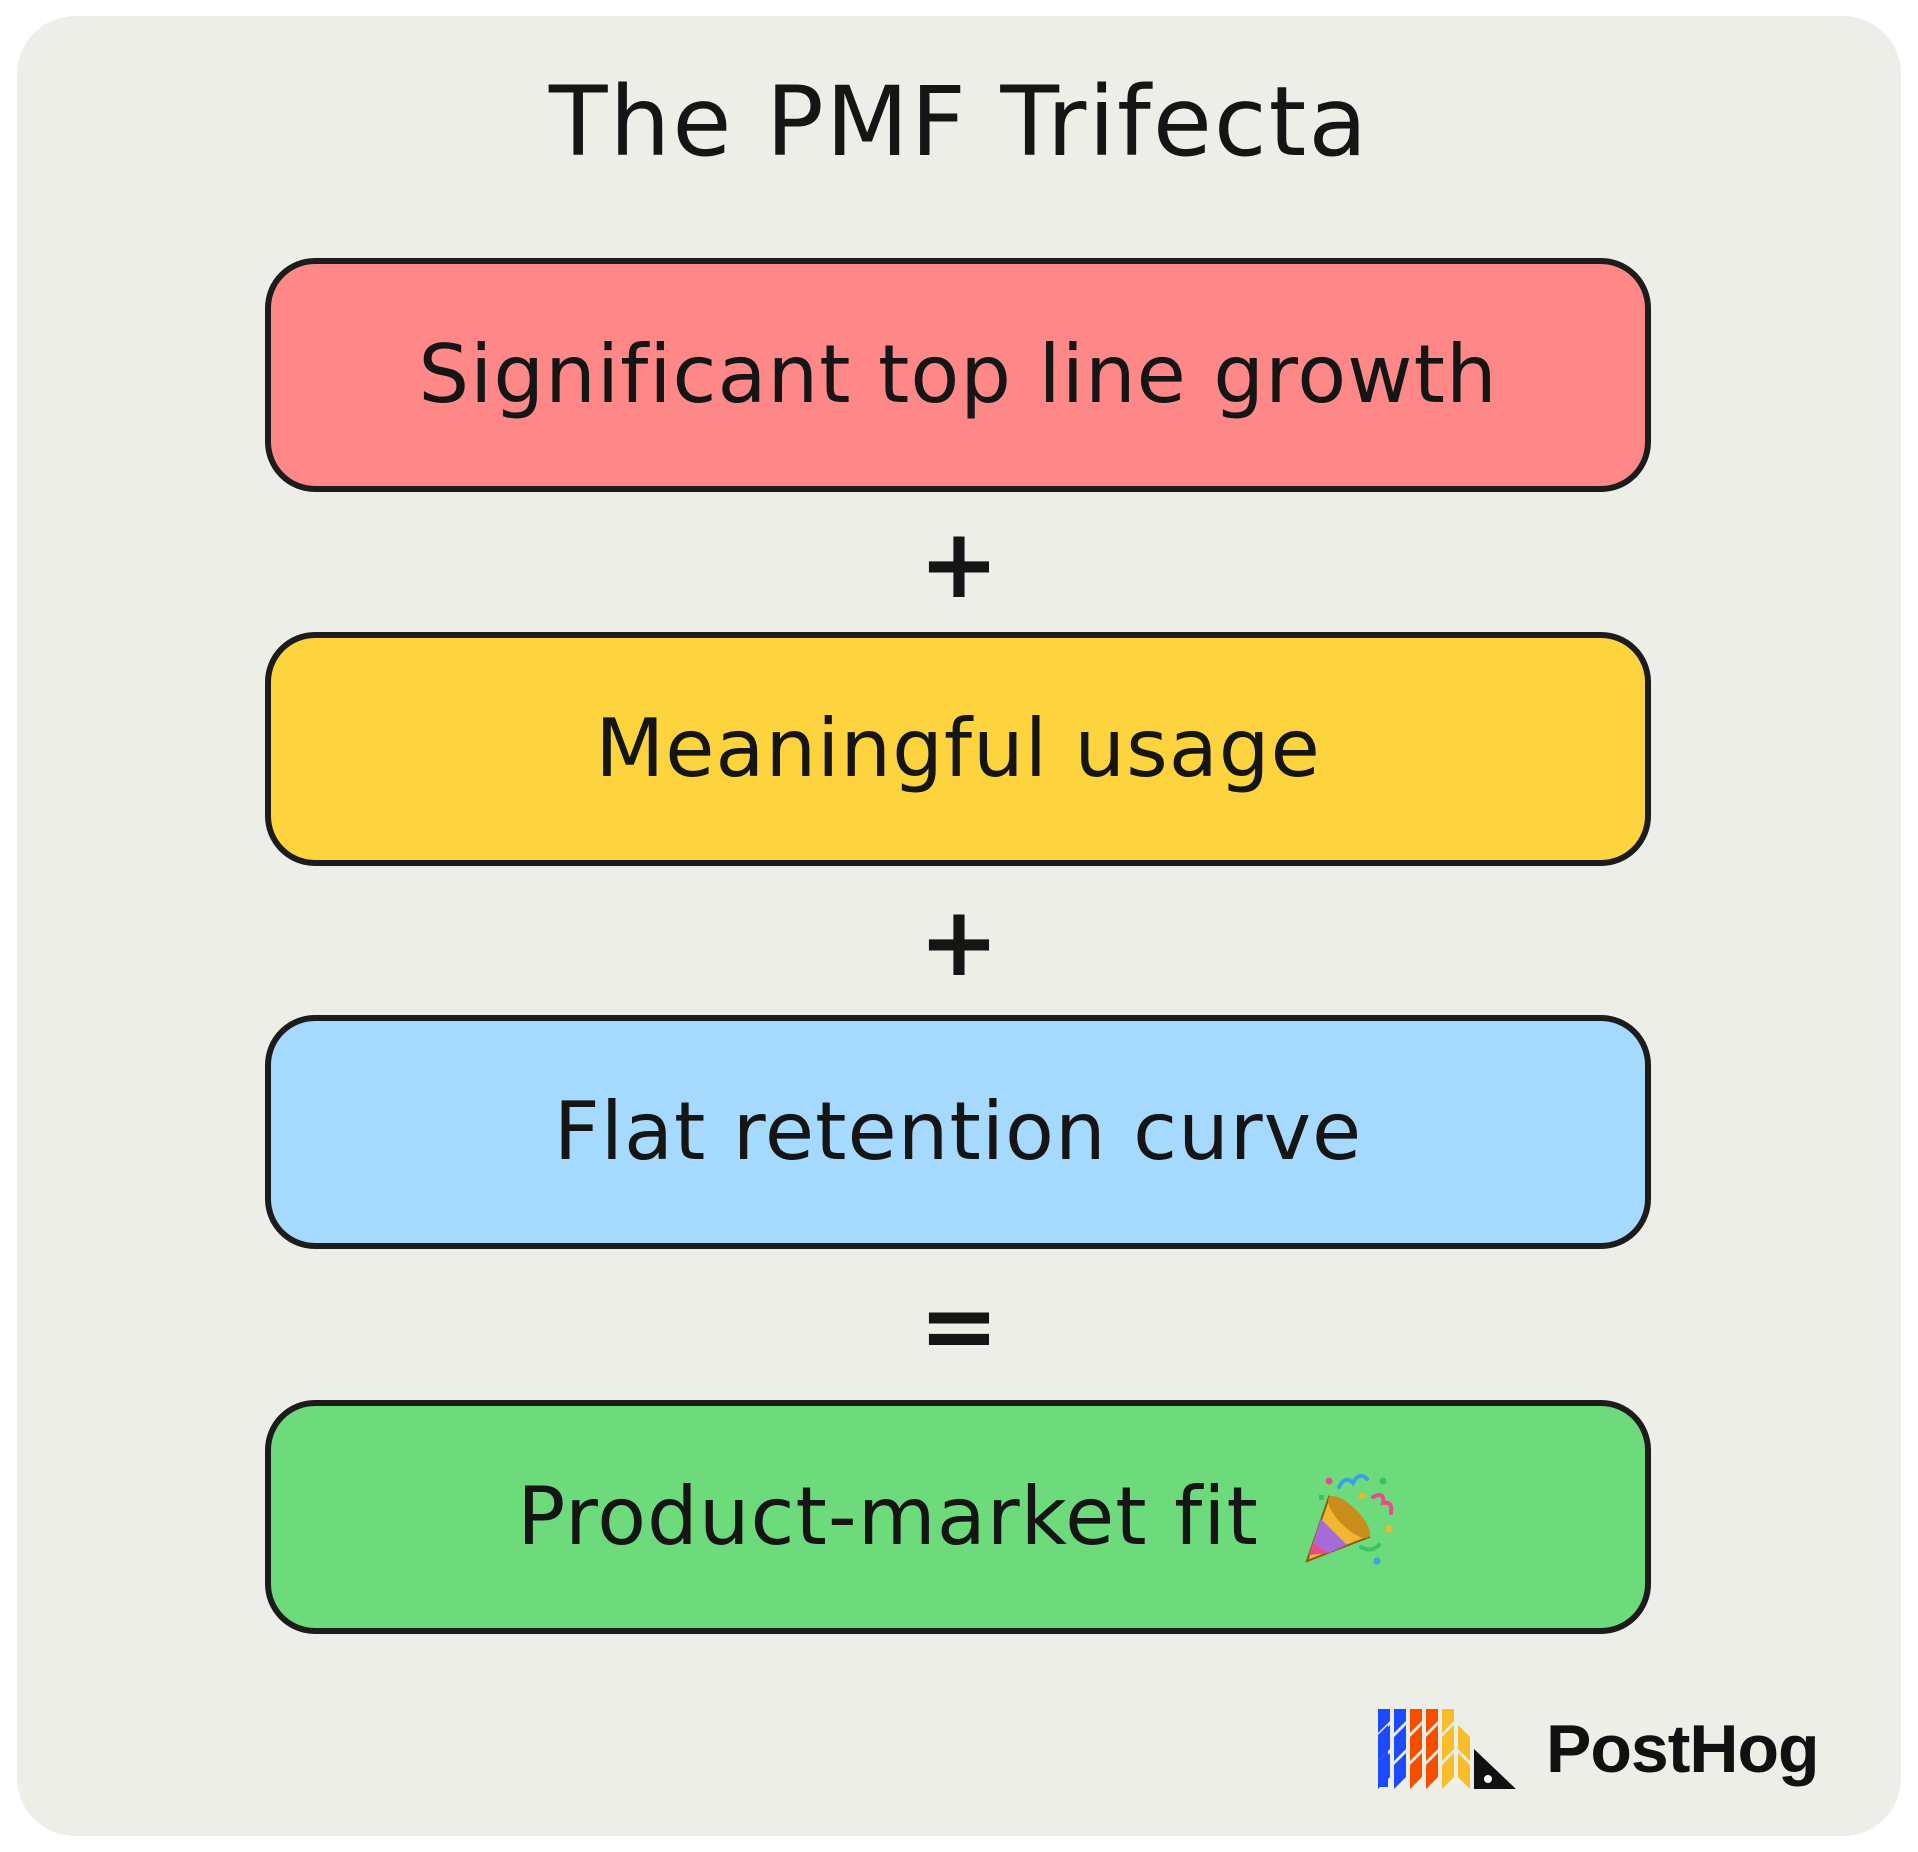 This screenshot has width=1918, height=1852. I want to click on step-label: Flat retention curve, so click(958, 1131).